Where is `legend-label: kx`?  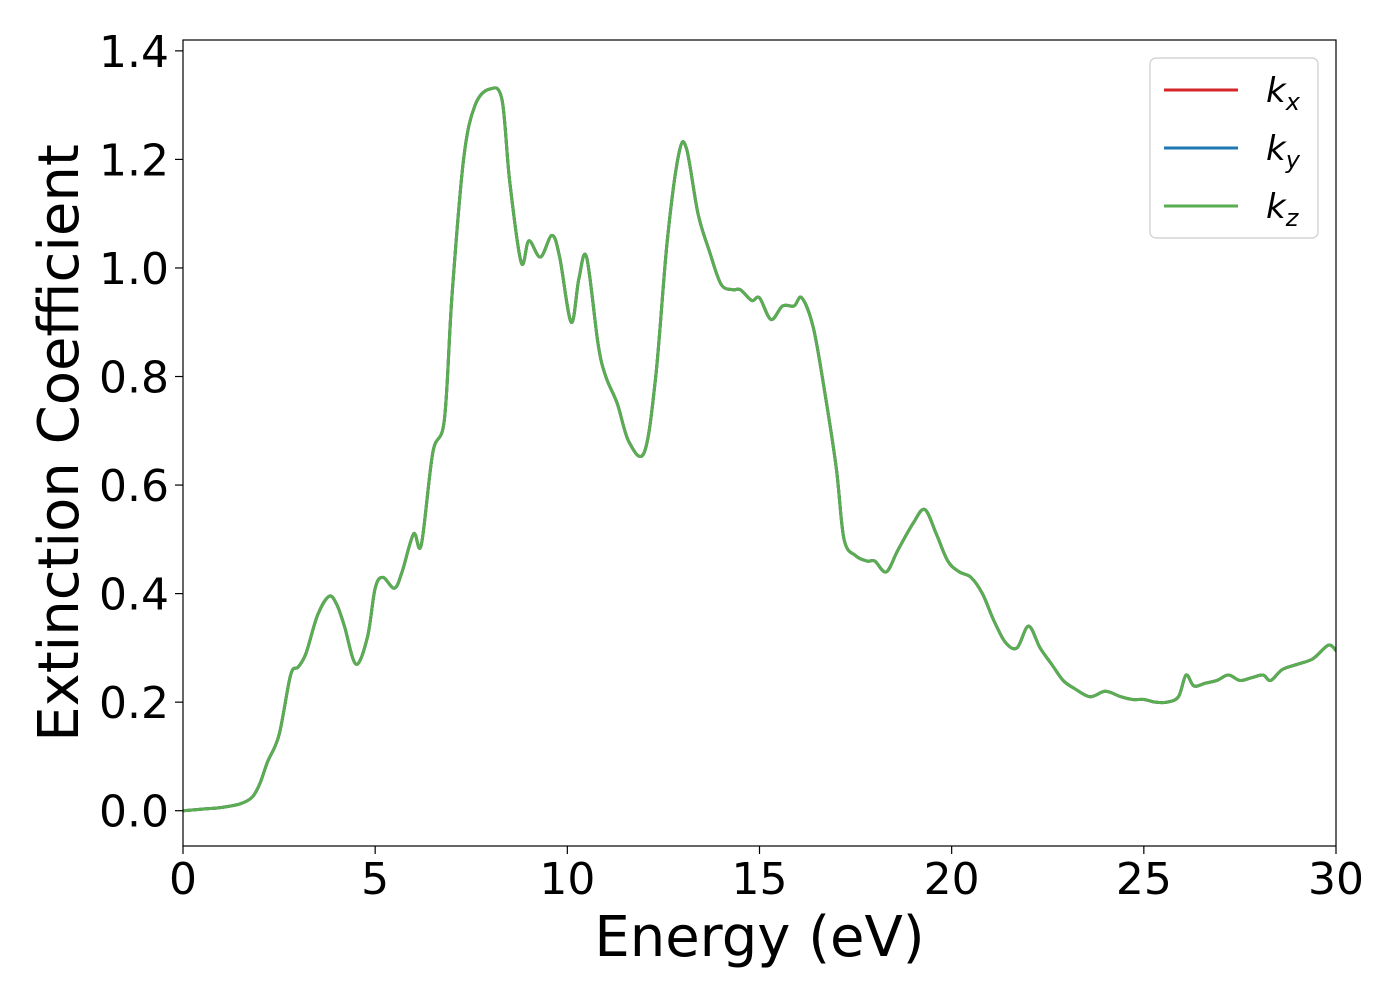
legend-label: kx is located at coordinates (1283, 93).